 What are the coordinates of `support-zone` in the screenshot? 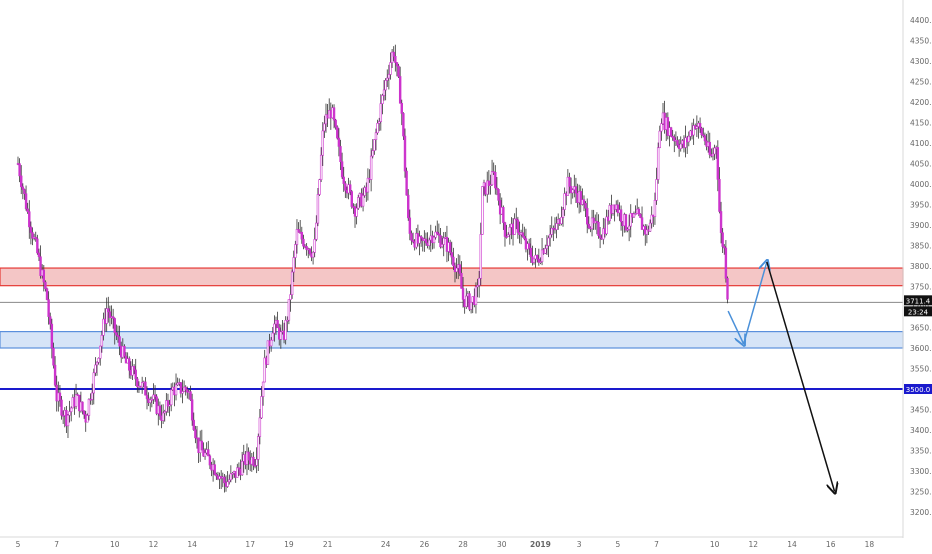 It's located at (452, 340).